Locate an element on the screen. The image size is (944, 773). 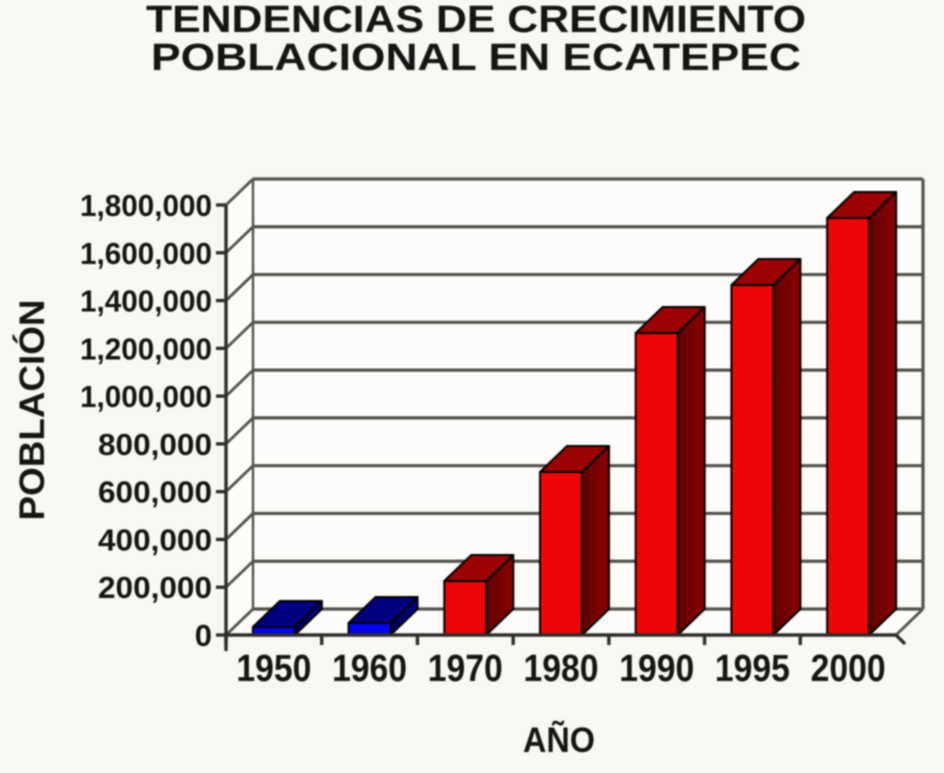
svg-text: 1,800,000 is located at coordinates (146, 205).